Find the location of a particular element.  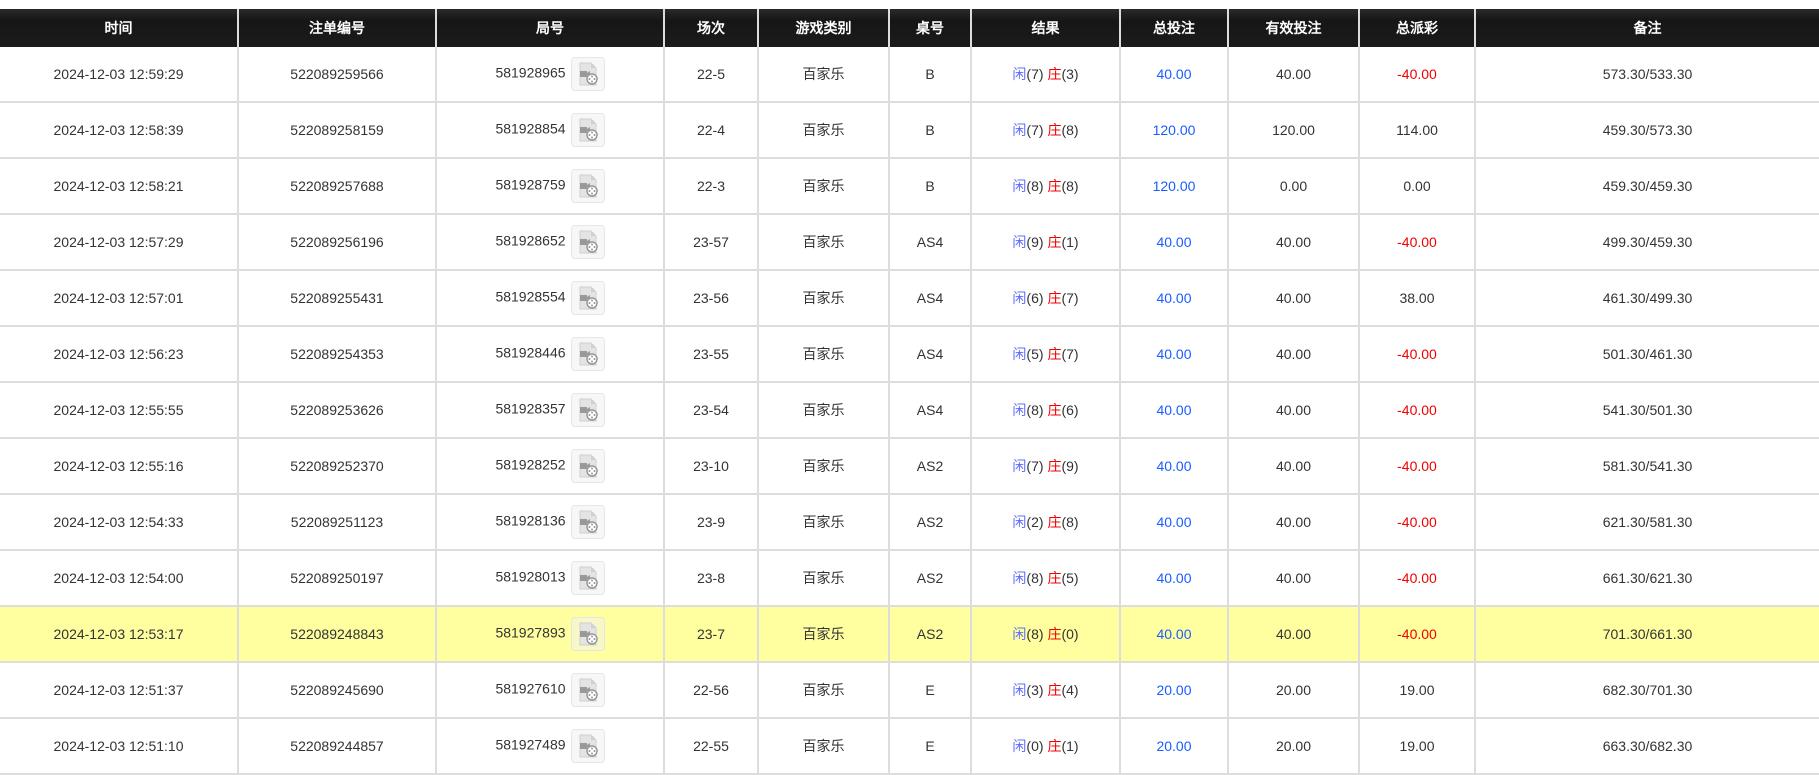

cell-bet-id: 522089259566 is located at coordinates (336, 75).